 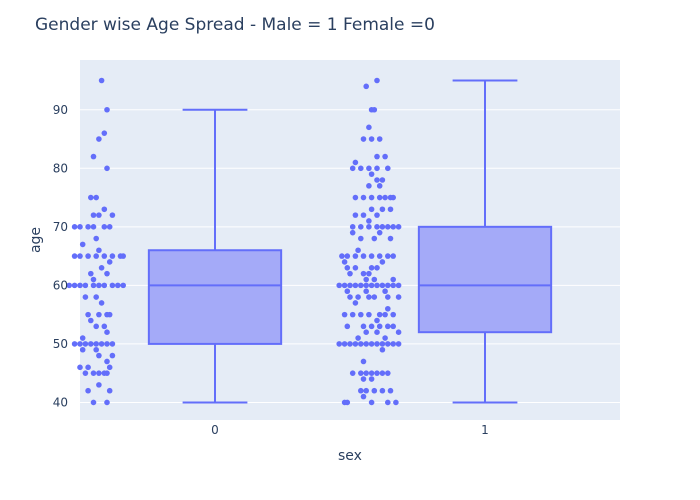 I want to click on y-tick-label-80: 80, so click(x=60, y=168).